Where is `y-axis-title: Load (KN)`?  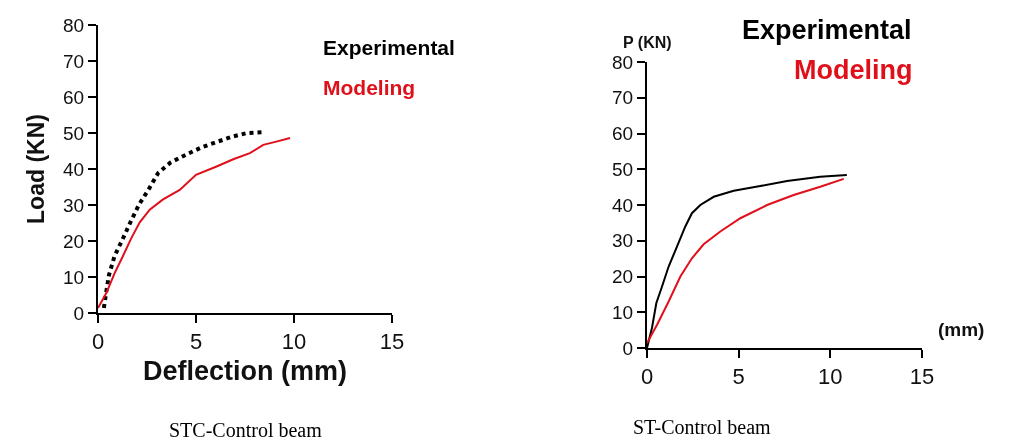
y-axis-title: Load (KN) is located at coordinates (36, 169).